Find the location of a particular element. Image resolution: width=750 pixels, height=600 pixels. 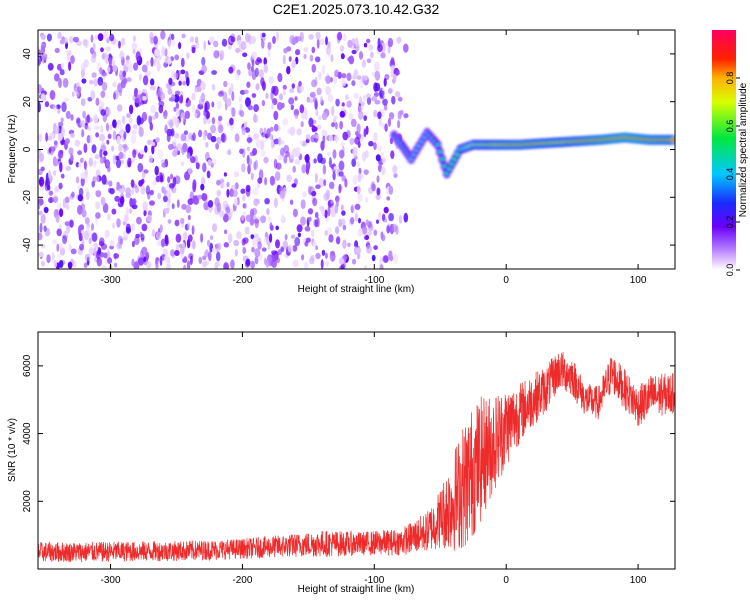

snr-xtick-label: -300 is located at coordinates (111, 580).